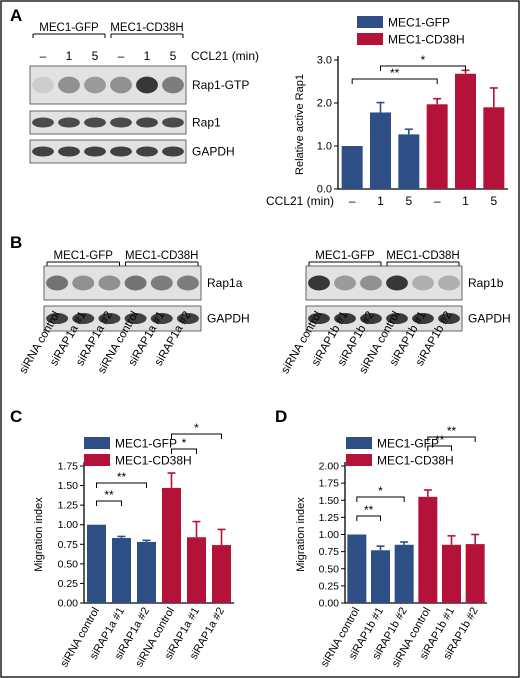 The width and height of the screenshot is (520, 678). I want to click on lane-label: 5, so click(173, 56).